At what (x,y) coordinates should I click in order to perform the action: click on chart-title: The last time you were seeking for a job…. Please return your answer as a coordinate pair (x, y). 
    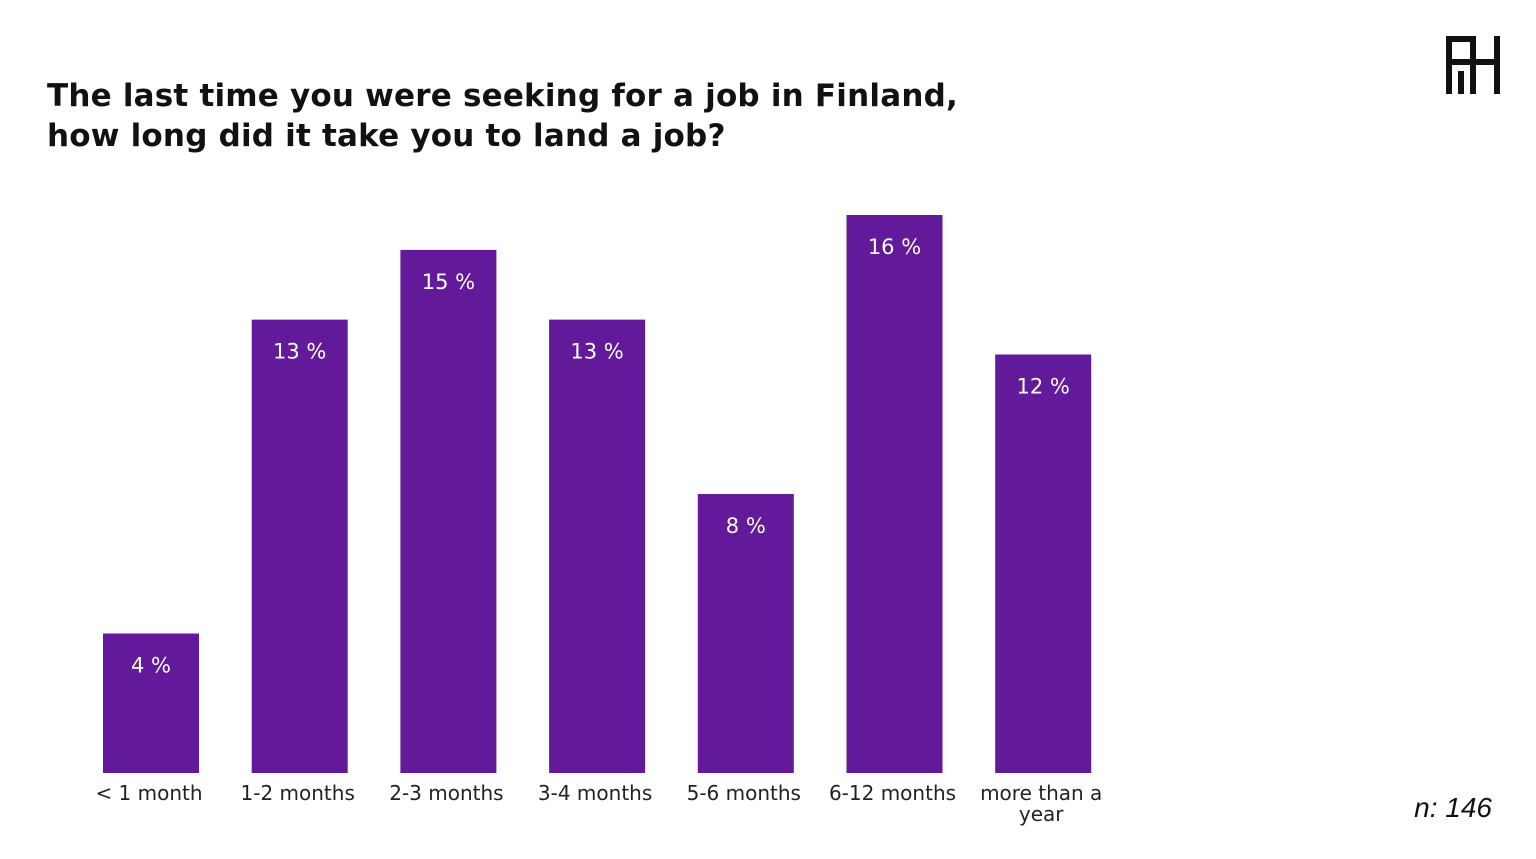
    Looking at the image, I should click on (502, 116).